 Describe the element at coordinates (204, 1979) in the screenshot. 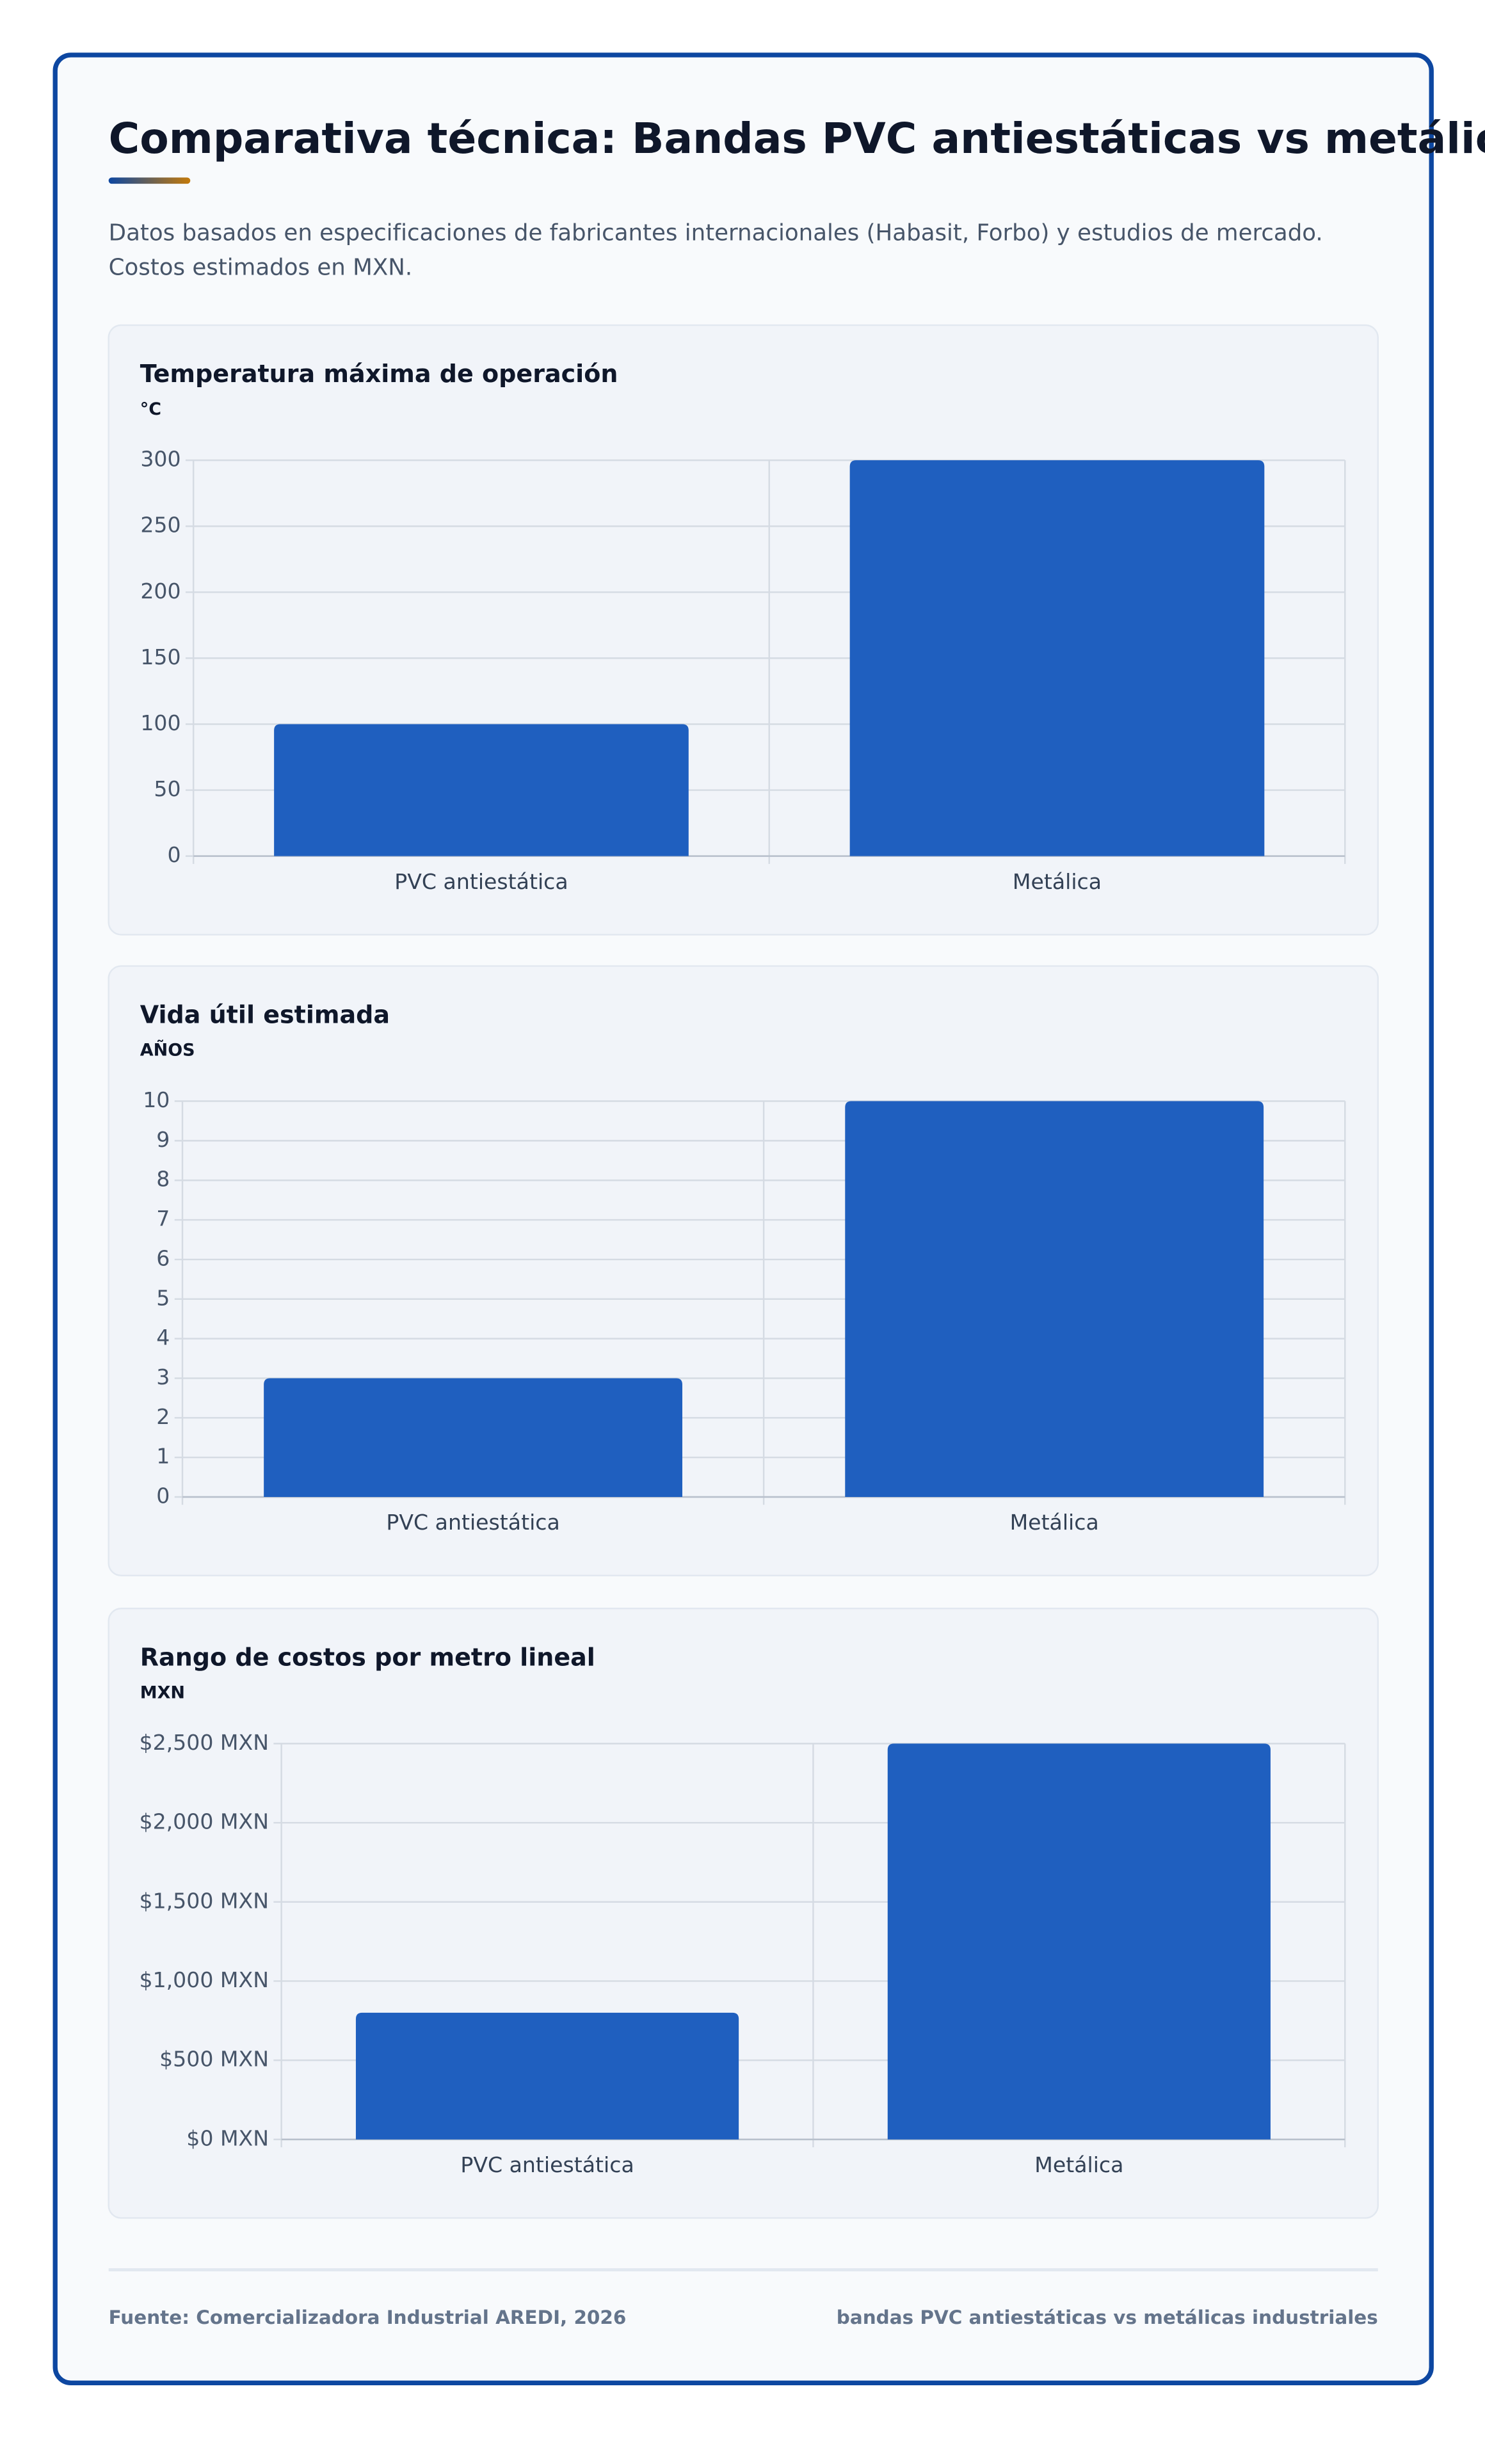

I see `y-tick-label: $1,000 MXN` at that location.